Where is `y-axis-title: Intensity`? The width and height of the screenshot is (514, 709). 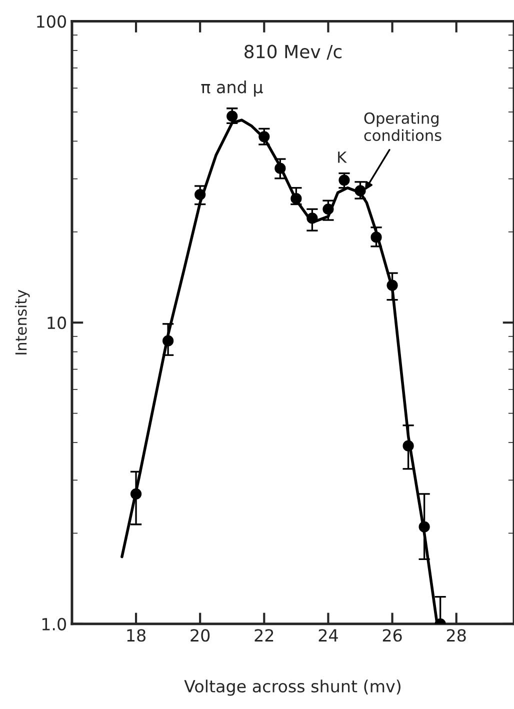 y-axis-title: Intensity is located at coordinates (22, 322).